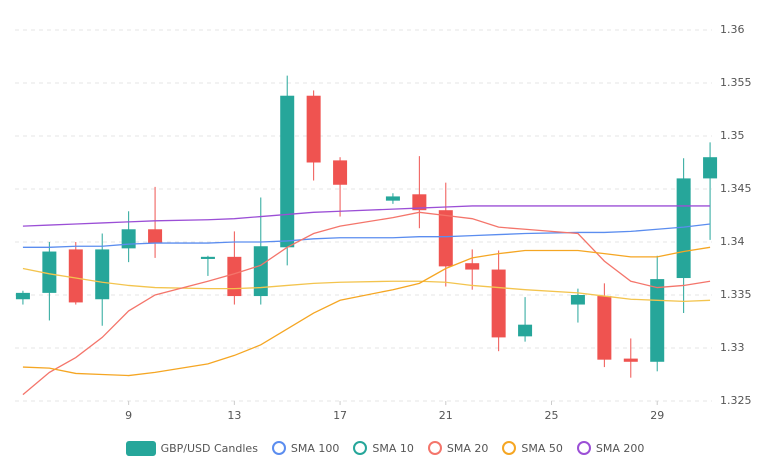  What do you see at coordinates (446, 415) in the screenshot?
I see `x-tick-label: 21` at bounding box center [446, 415].